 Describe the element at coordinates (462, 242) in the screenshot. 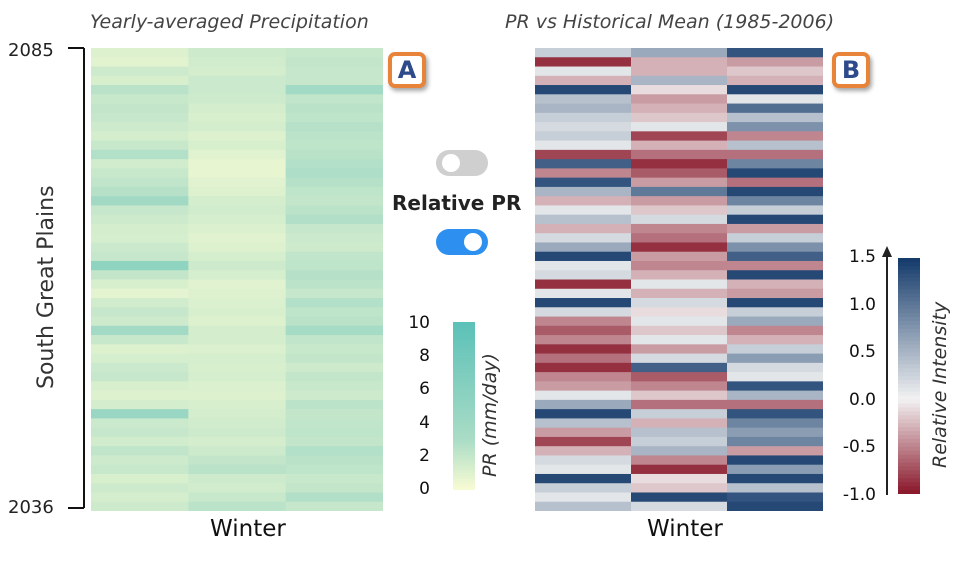

I see `relative-pr-toggle` at that location.